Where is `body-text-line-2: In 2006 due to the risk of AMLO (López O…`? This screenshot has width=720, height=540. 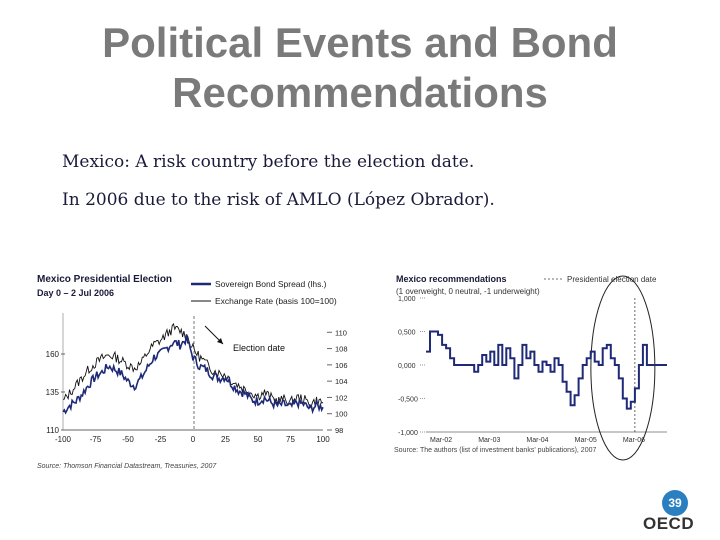 body-text-line-2: In 2006 due to the risk of AMLO (López O… is located at coordinates (278, 200).